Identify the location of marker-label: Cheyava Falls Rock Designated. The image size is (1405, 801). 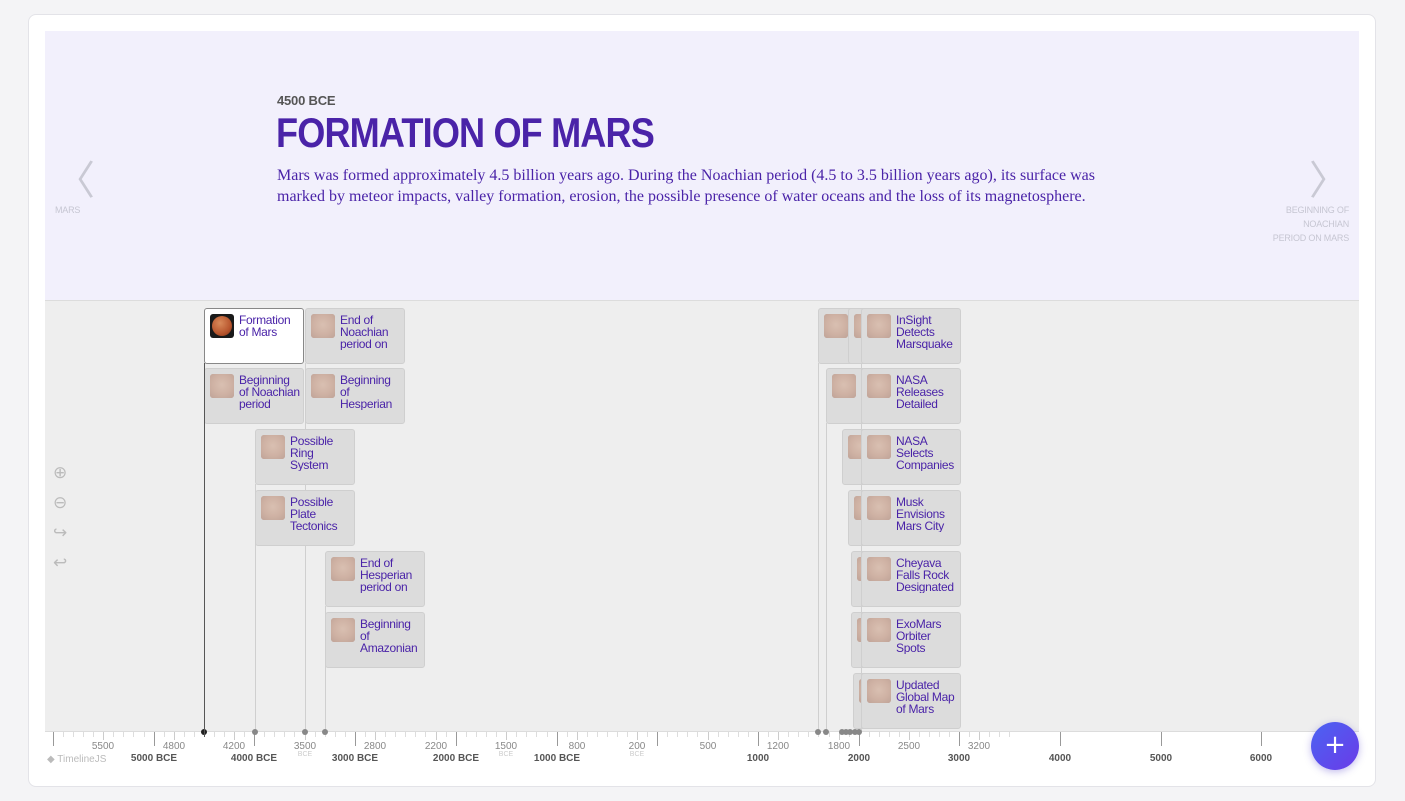
(925, 575).